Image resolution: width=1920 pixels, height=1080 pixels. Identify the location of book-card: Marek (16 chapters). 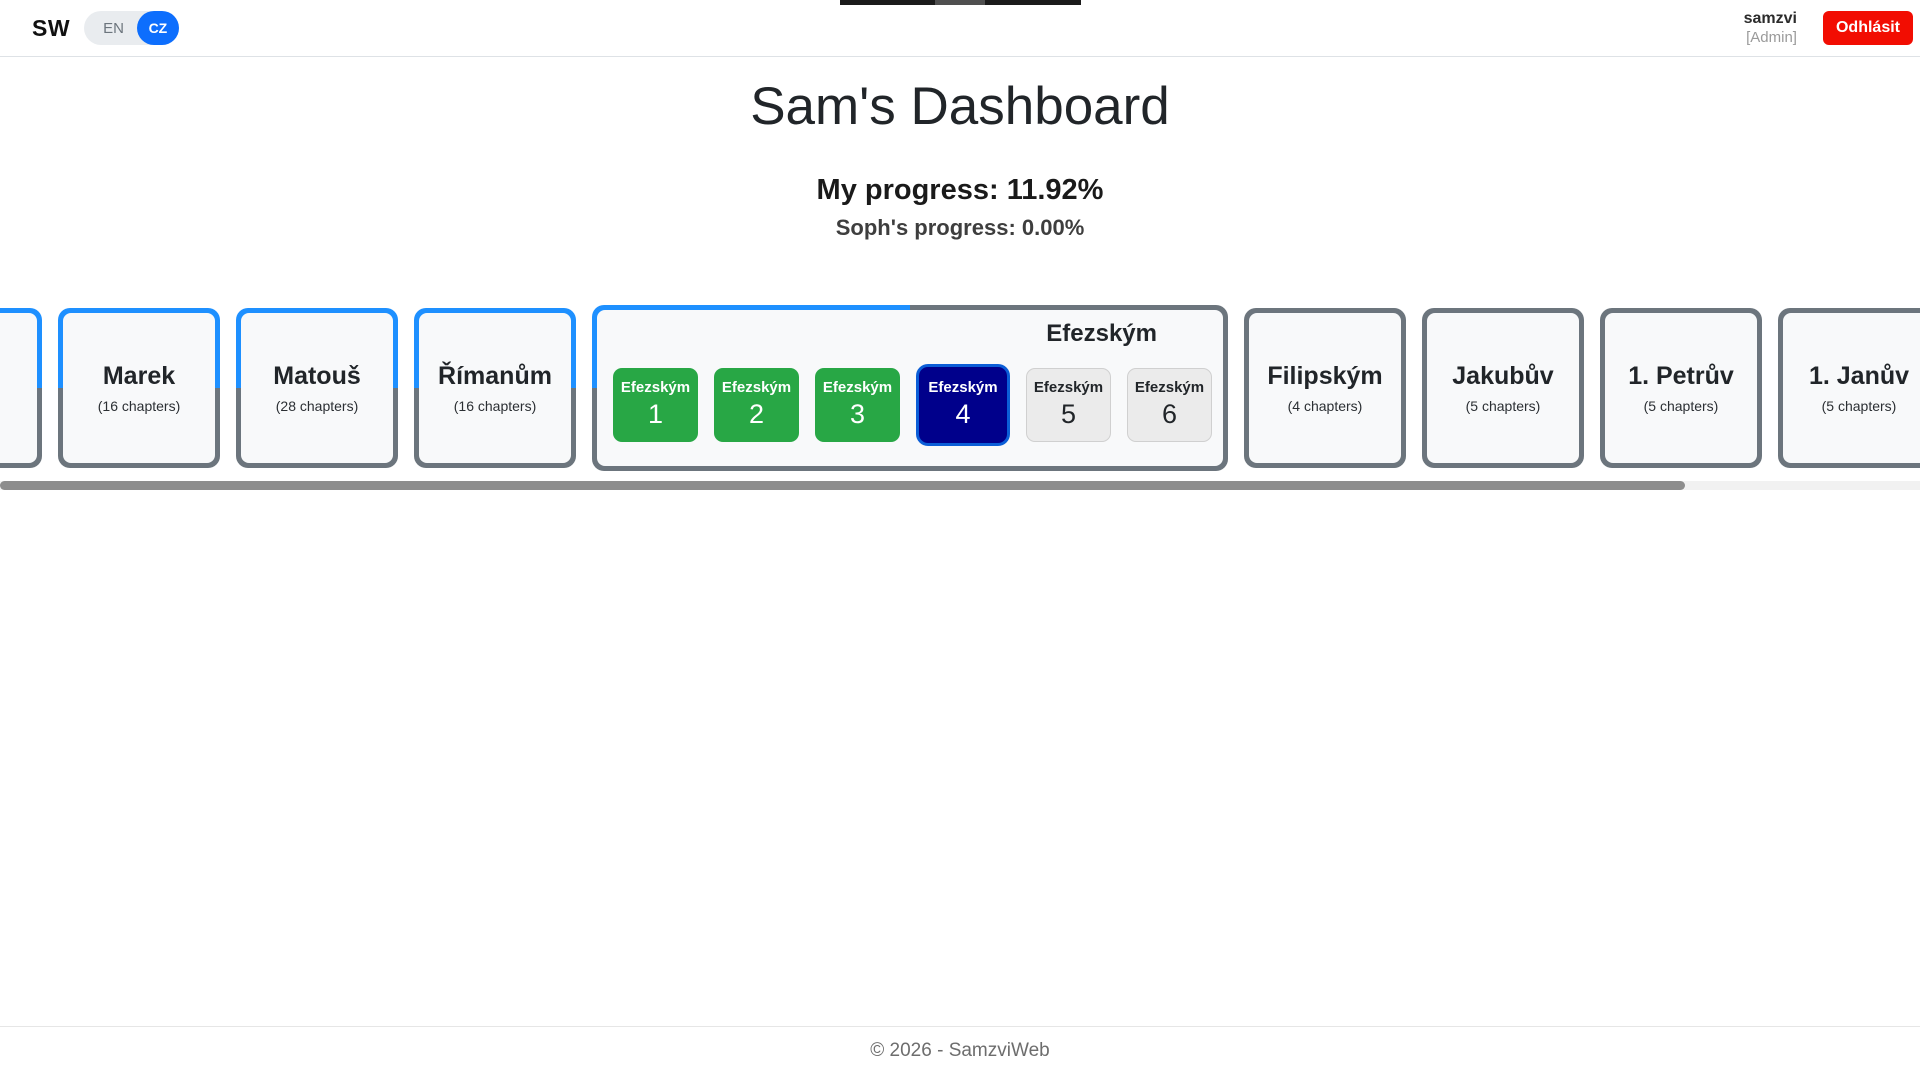
(139, 387).